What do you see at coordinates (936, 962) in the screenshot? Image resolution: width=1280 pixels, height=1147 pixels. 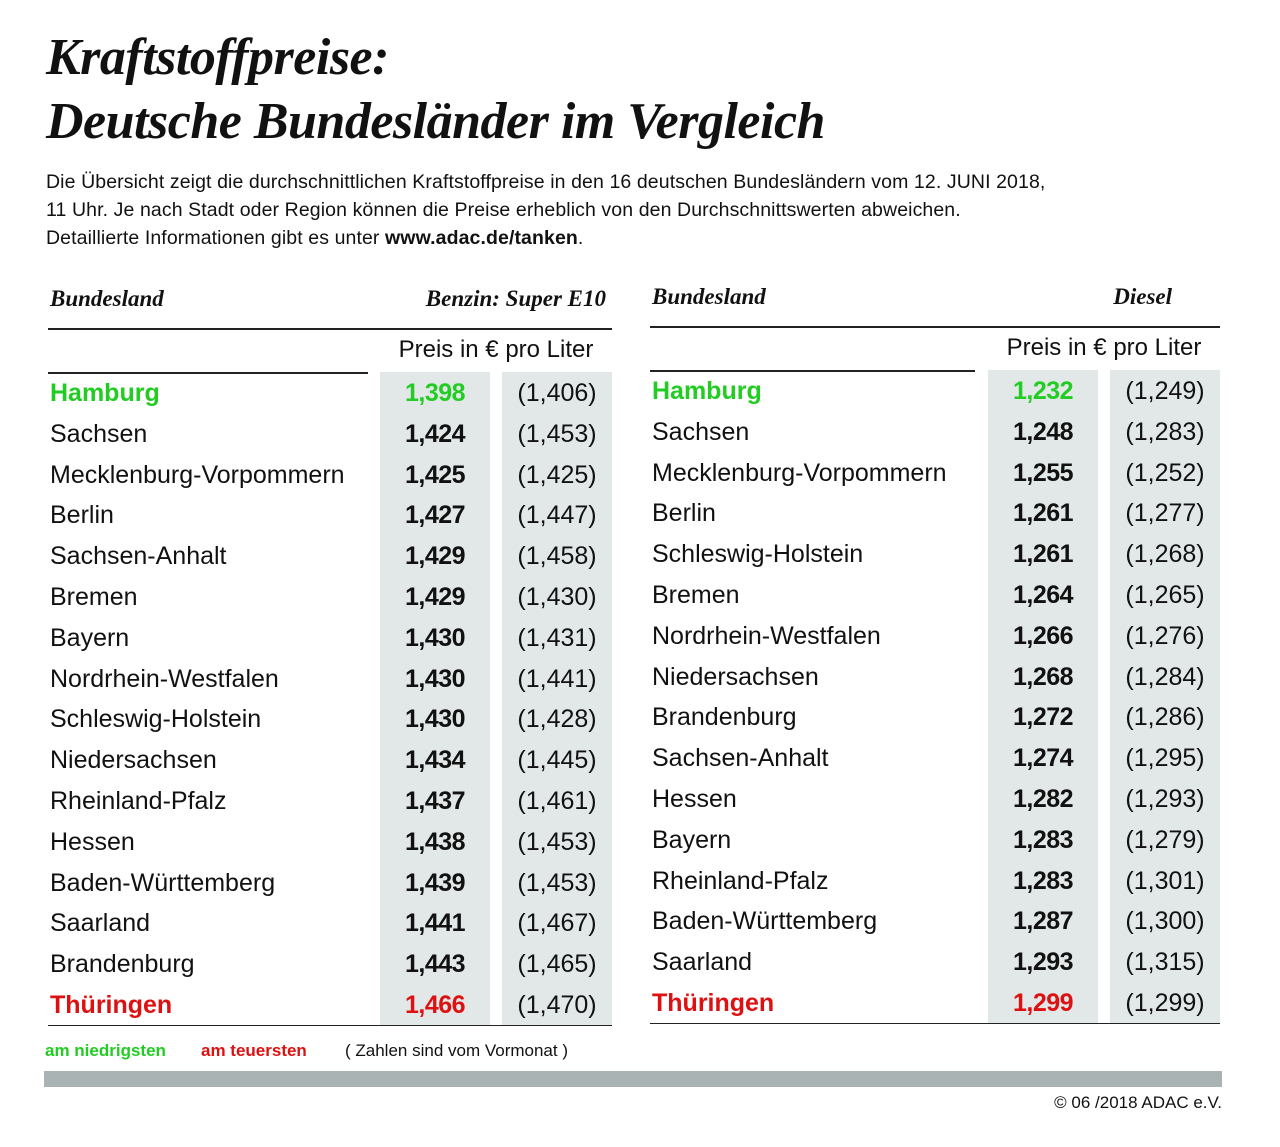 I see `table-row: Saarland 1,293 (1,315)` at bounding box center [936, 962].